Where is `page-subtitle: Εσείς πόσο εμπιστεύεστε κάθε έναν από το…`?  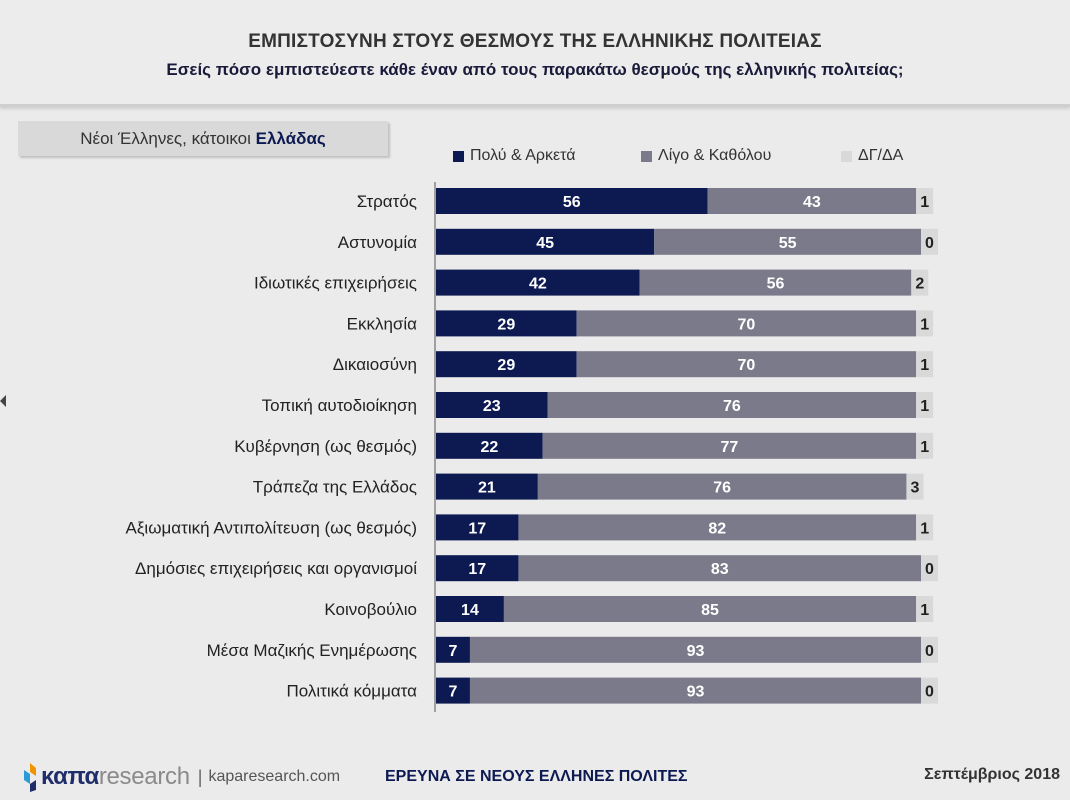 page-subtitle: Εσείς πόσο εμπιστεύεστε κάθε έναν από το… is located at coordinates (535, 69).